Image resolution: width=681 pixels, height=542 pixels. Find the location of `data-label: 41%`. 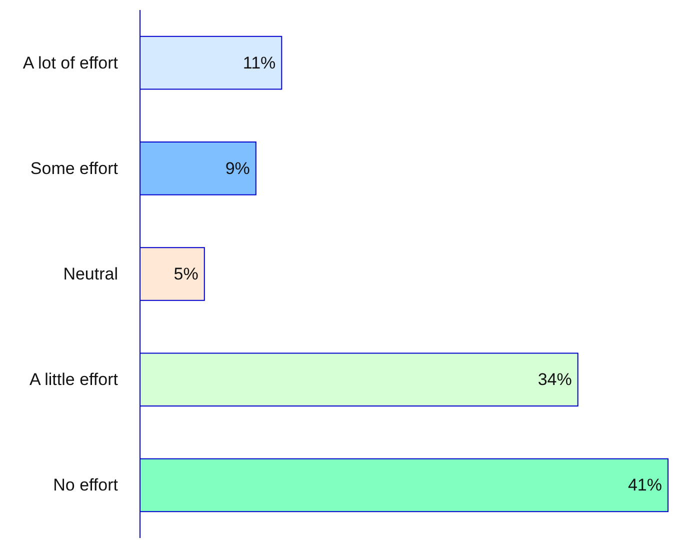

data-label: 41% is located at coordinates (645, 485).